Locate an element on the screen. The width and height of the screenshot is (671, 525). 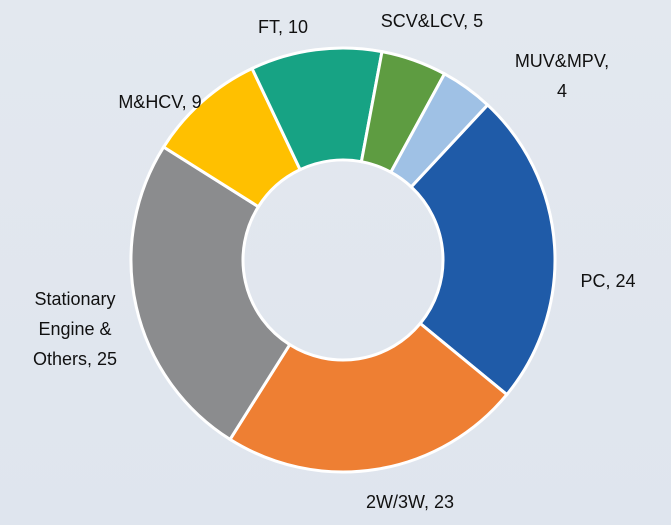
data-label: PC, 24 is located at coordinates (607, 281).